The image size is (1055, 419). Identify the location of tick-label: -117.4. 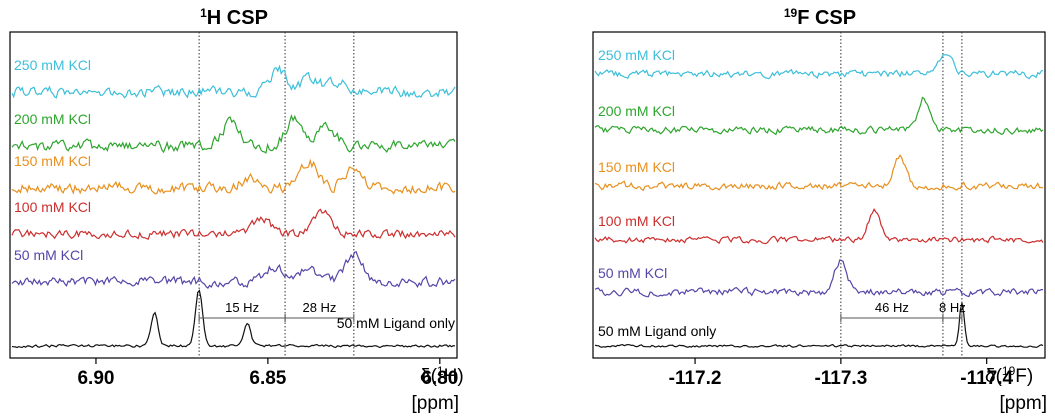
(986, 378).